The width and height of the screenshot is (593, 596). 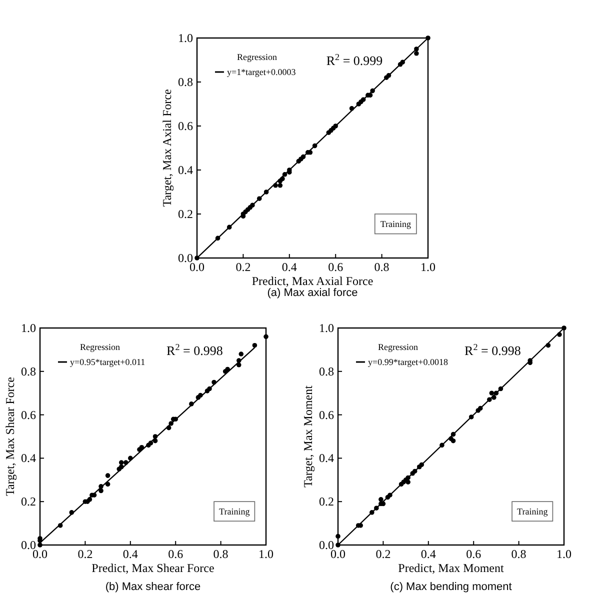 What do you see at coordinates (451, 587) in the screenshot?
I see `text: (c) Max bending moment` at bounding box center [451, 587].